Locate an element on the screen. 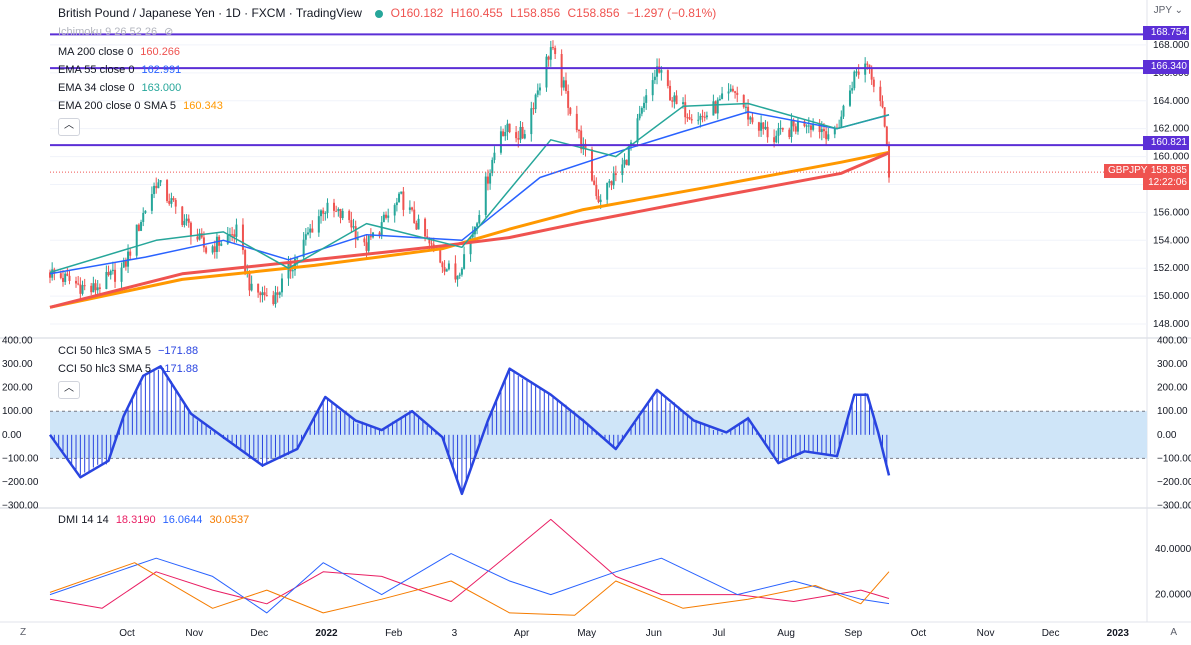 The width and height of the screenshot is (1191, 645). collapse-cci-legend-button: ︿ is located at coordinates (69, 390).